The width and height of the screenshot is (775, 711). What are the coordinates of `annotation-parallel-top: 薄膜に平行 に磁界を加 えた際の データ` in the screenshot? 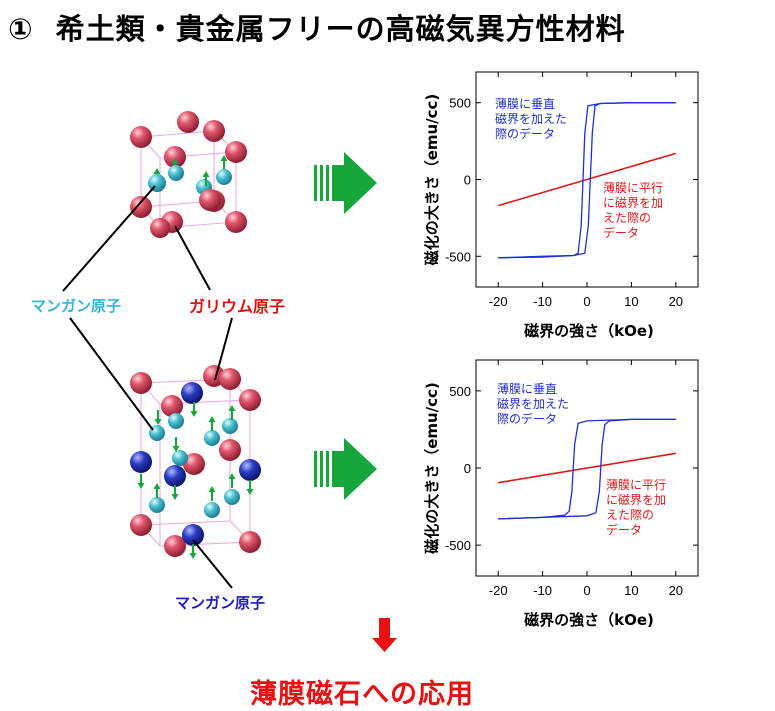 It's located at (633, 210).